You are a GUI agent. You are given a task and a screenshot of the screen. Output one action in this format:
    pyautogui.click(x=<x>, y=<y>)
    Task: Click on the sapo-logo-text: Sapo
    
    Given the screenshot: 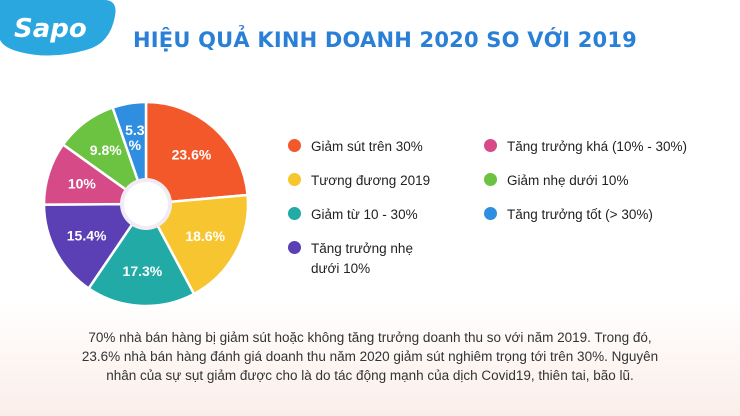 What is the action you would take?
    pyautogui.click(x=50, y=29)
    